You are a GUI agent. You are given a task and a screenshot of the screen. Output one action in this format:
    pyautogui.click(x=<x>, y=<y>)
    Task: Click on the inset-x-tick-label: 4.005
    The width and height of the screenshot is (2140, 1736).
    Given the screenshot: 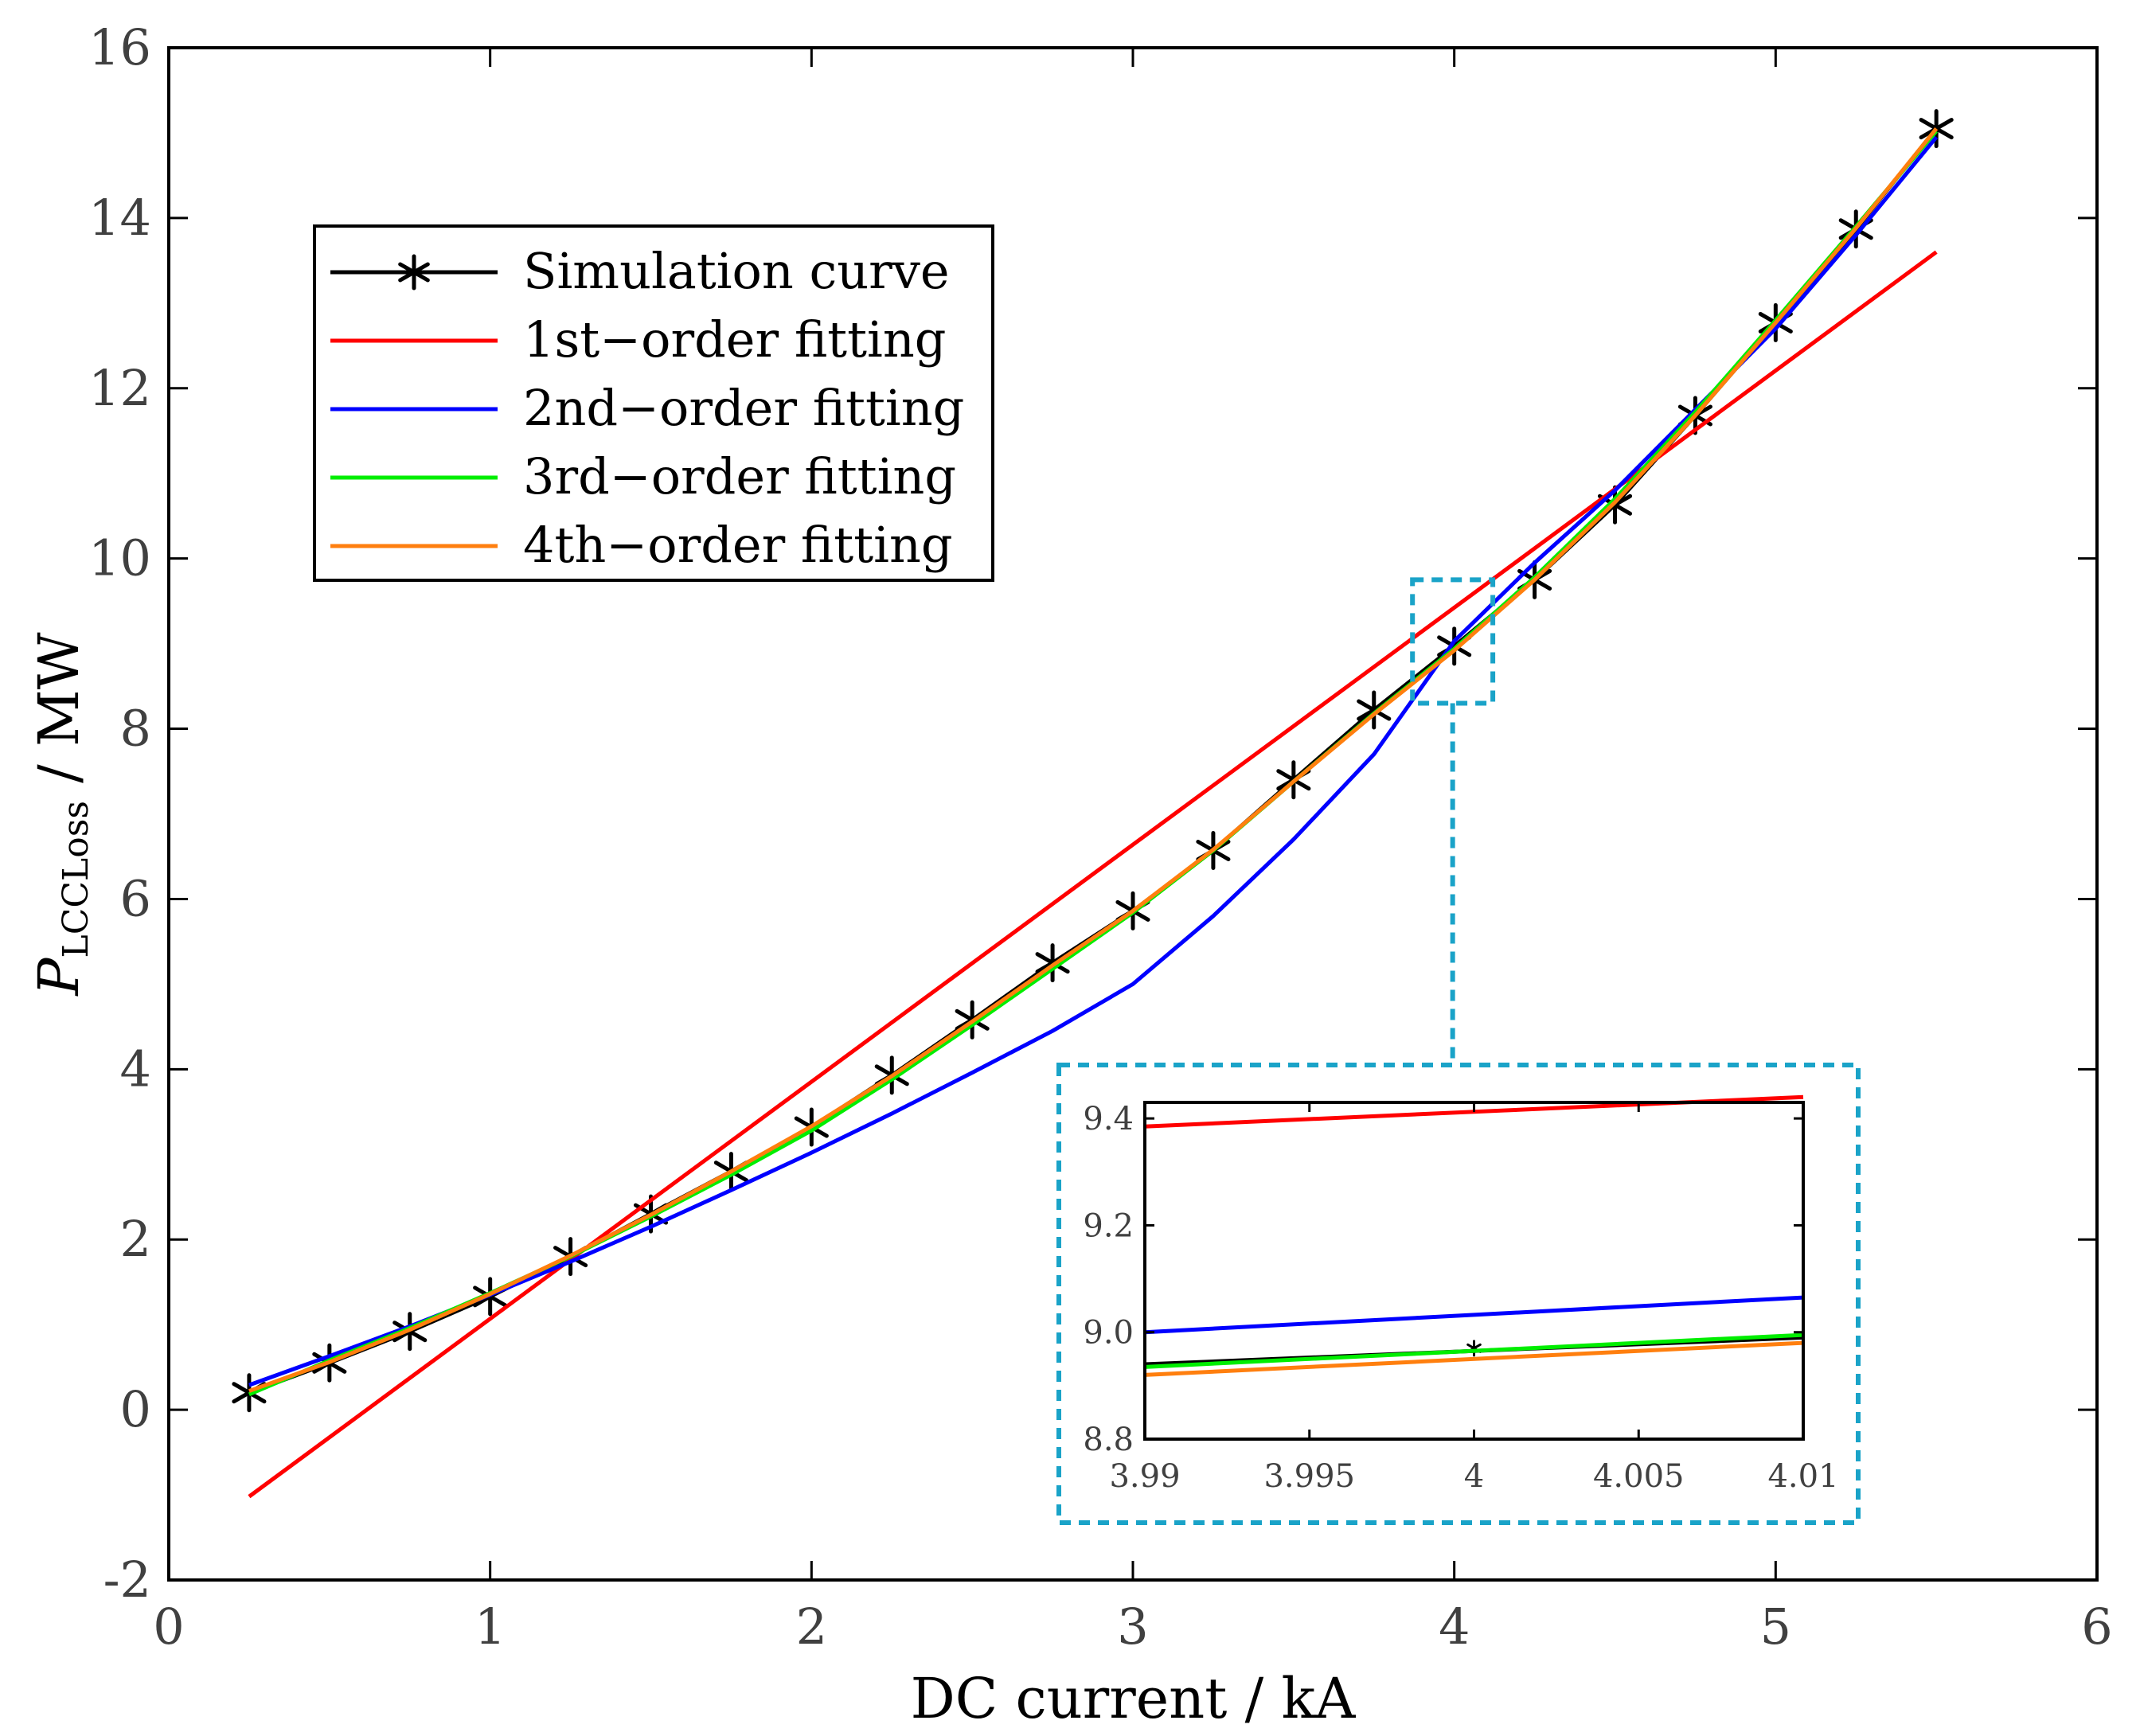 What is the action you would take?
    pyautogui.click(x=1639, y=1476)
    